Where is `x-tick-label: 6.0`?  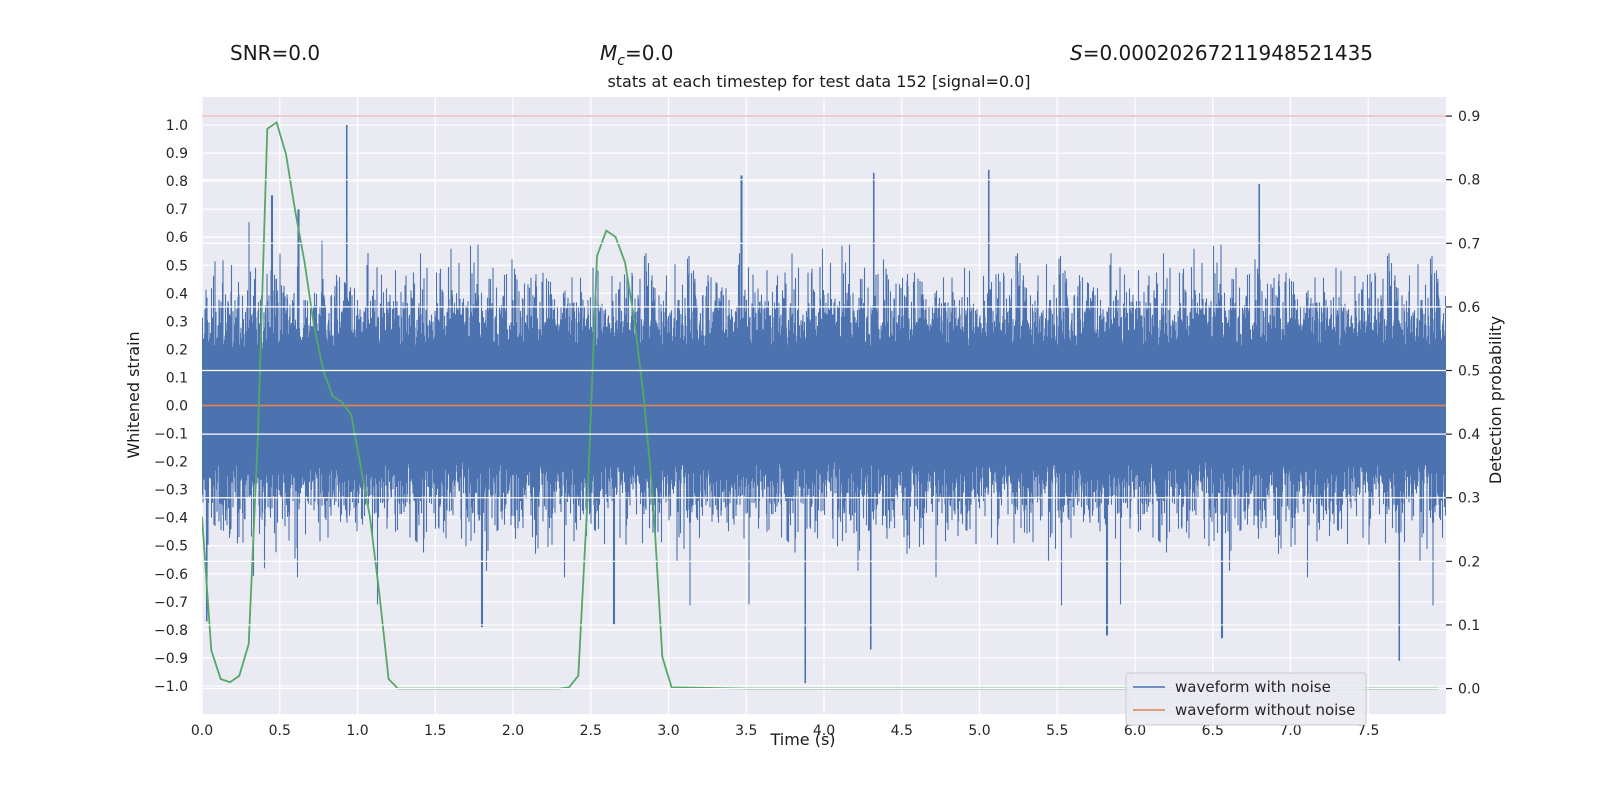 x-tick-label: 6.0 is located at coordinates (1135, 731).